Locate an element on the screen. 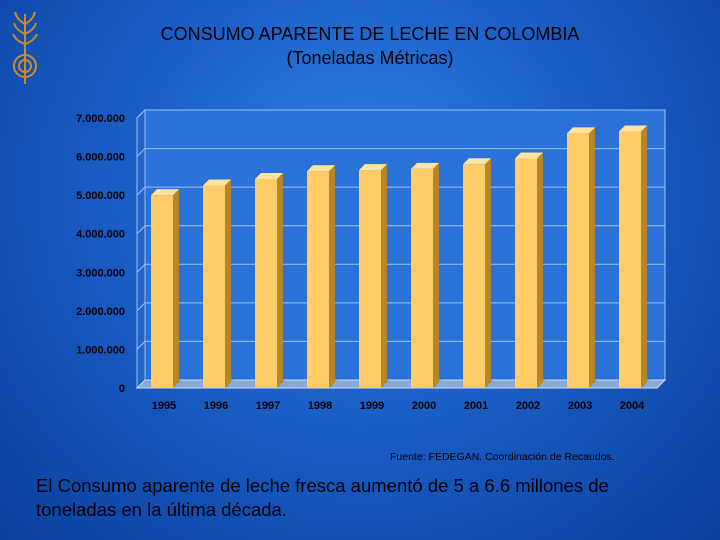  bar-1996 is located at coordinates (218, 283).